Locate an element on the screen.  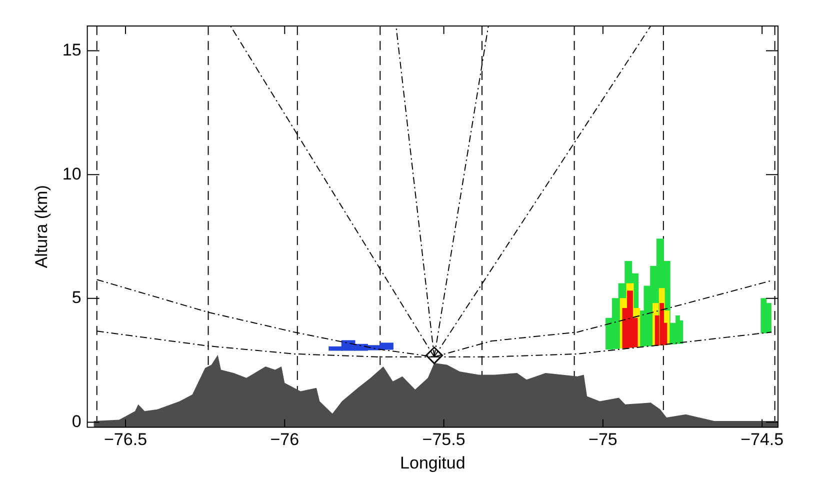
x-tick-label: −76 is located at coordinates (285, 440).